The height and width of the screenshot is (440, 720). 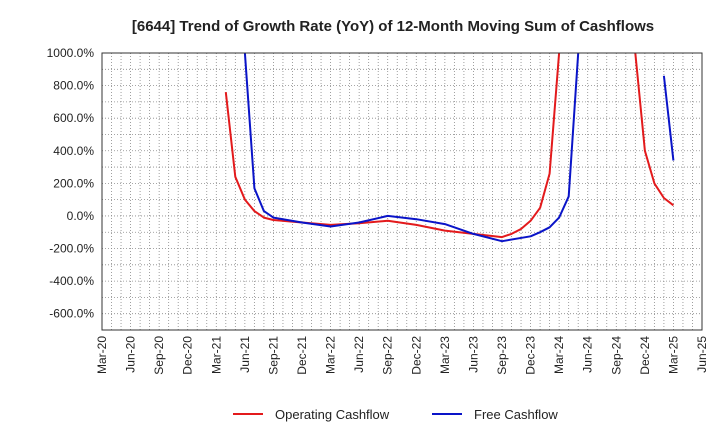 What do you see at coordinates (73, 183) in the screenshot?
I see `y-tick-label: 200.0%` at bounding box center [73, 183].